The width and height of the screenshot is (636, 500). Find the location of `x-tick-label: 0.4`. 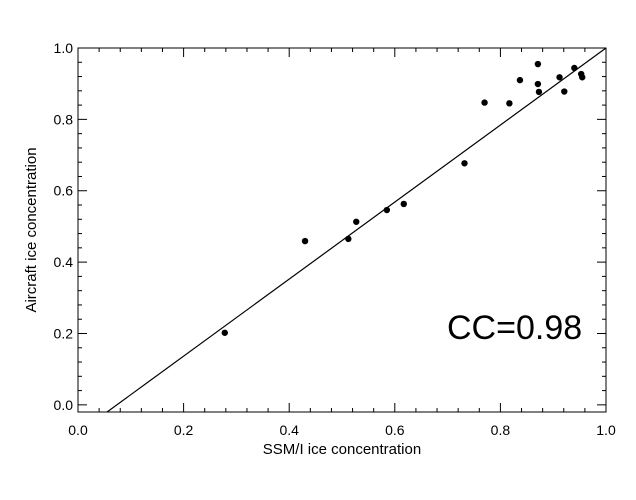

x-tick-label: 0.4 is located at coordinates (289, 430).